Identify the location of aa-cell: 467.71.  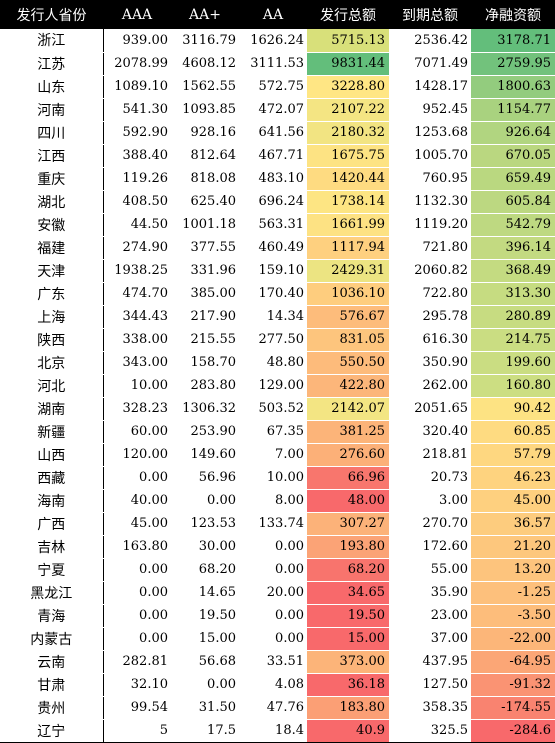
(273, 156).